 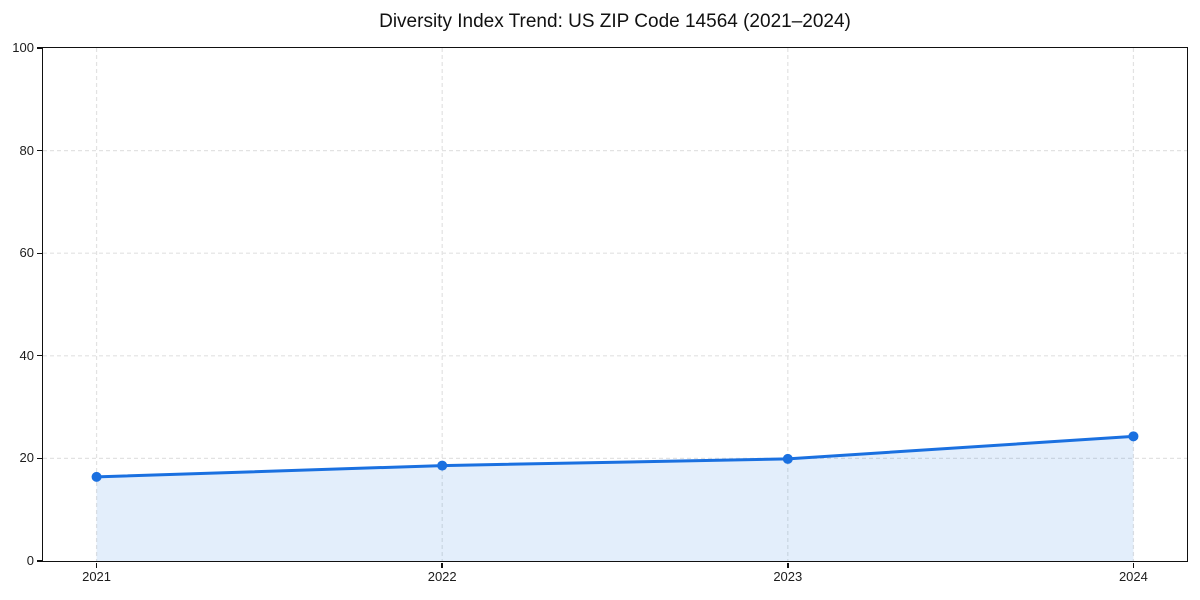 What do you see at coordinates (442, 576) in the screenshot?
I see `x-tick-label: 2022` at bounding box center [442, 576].